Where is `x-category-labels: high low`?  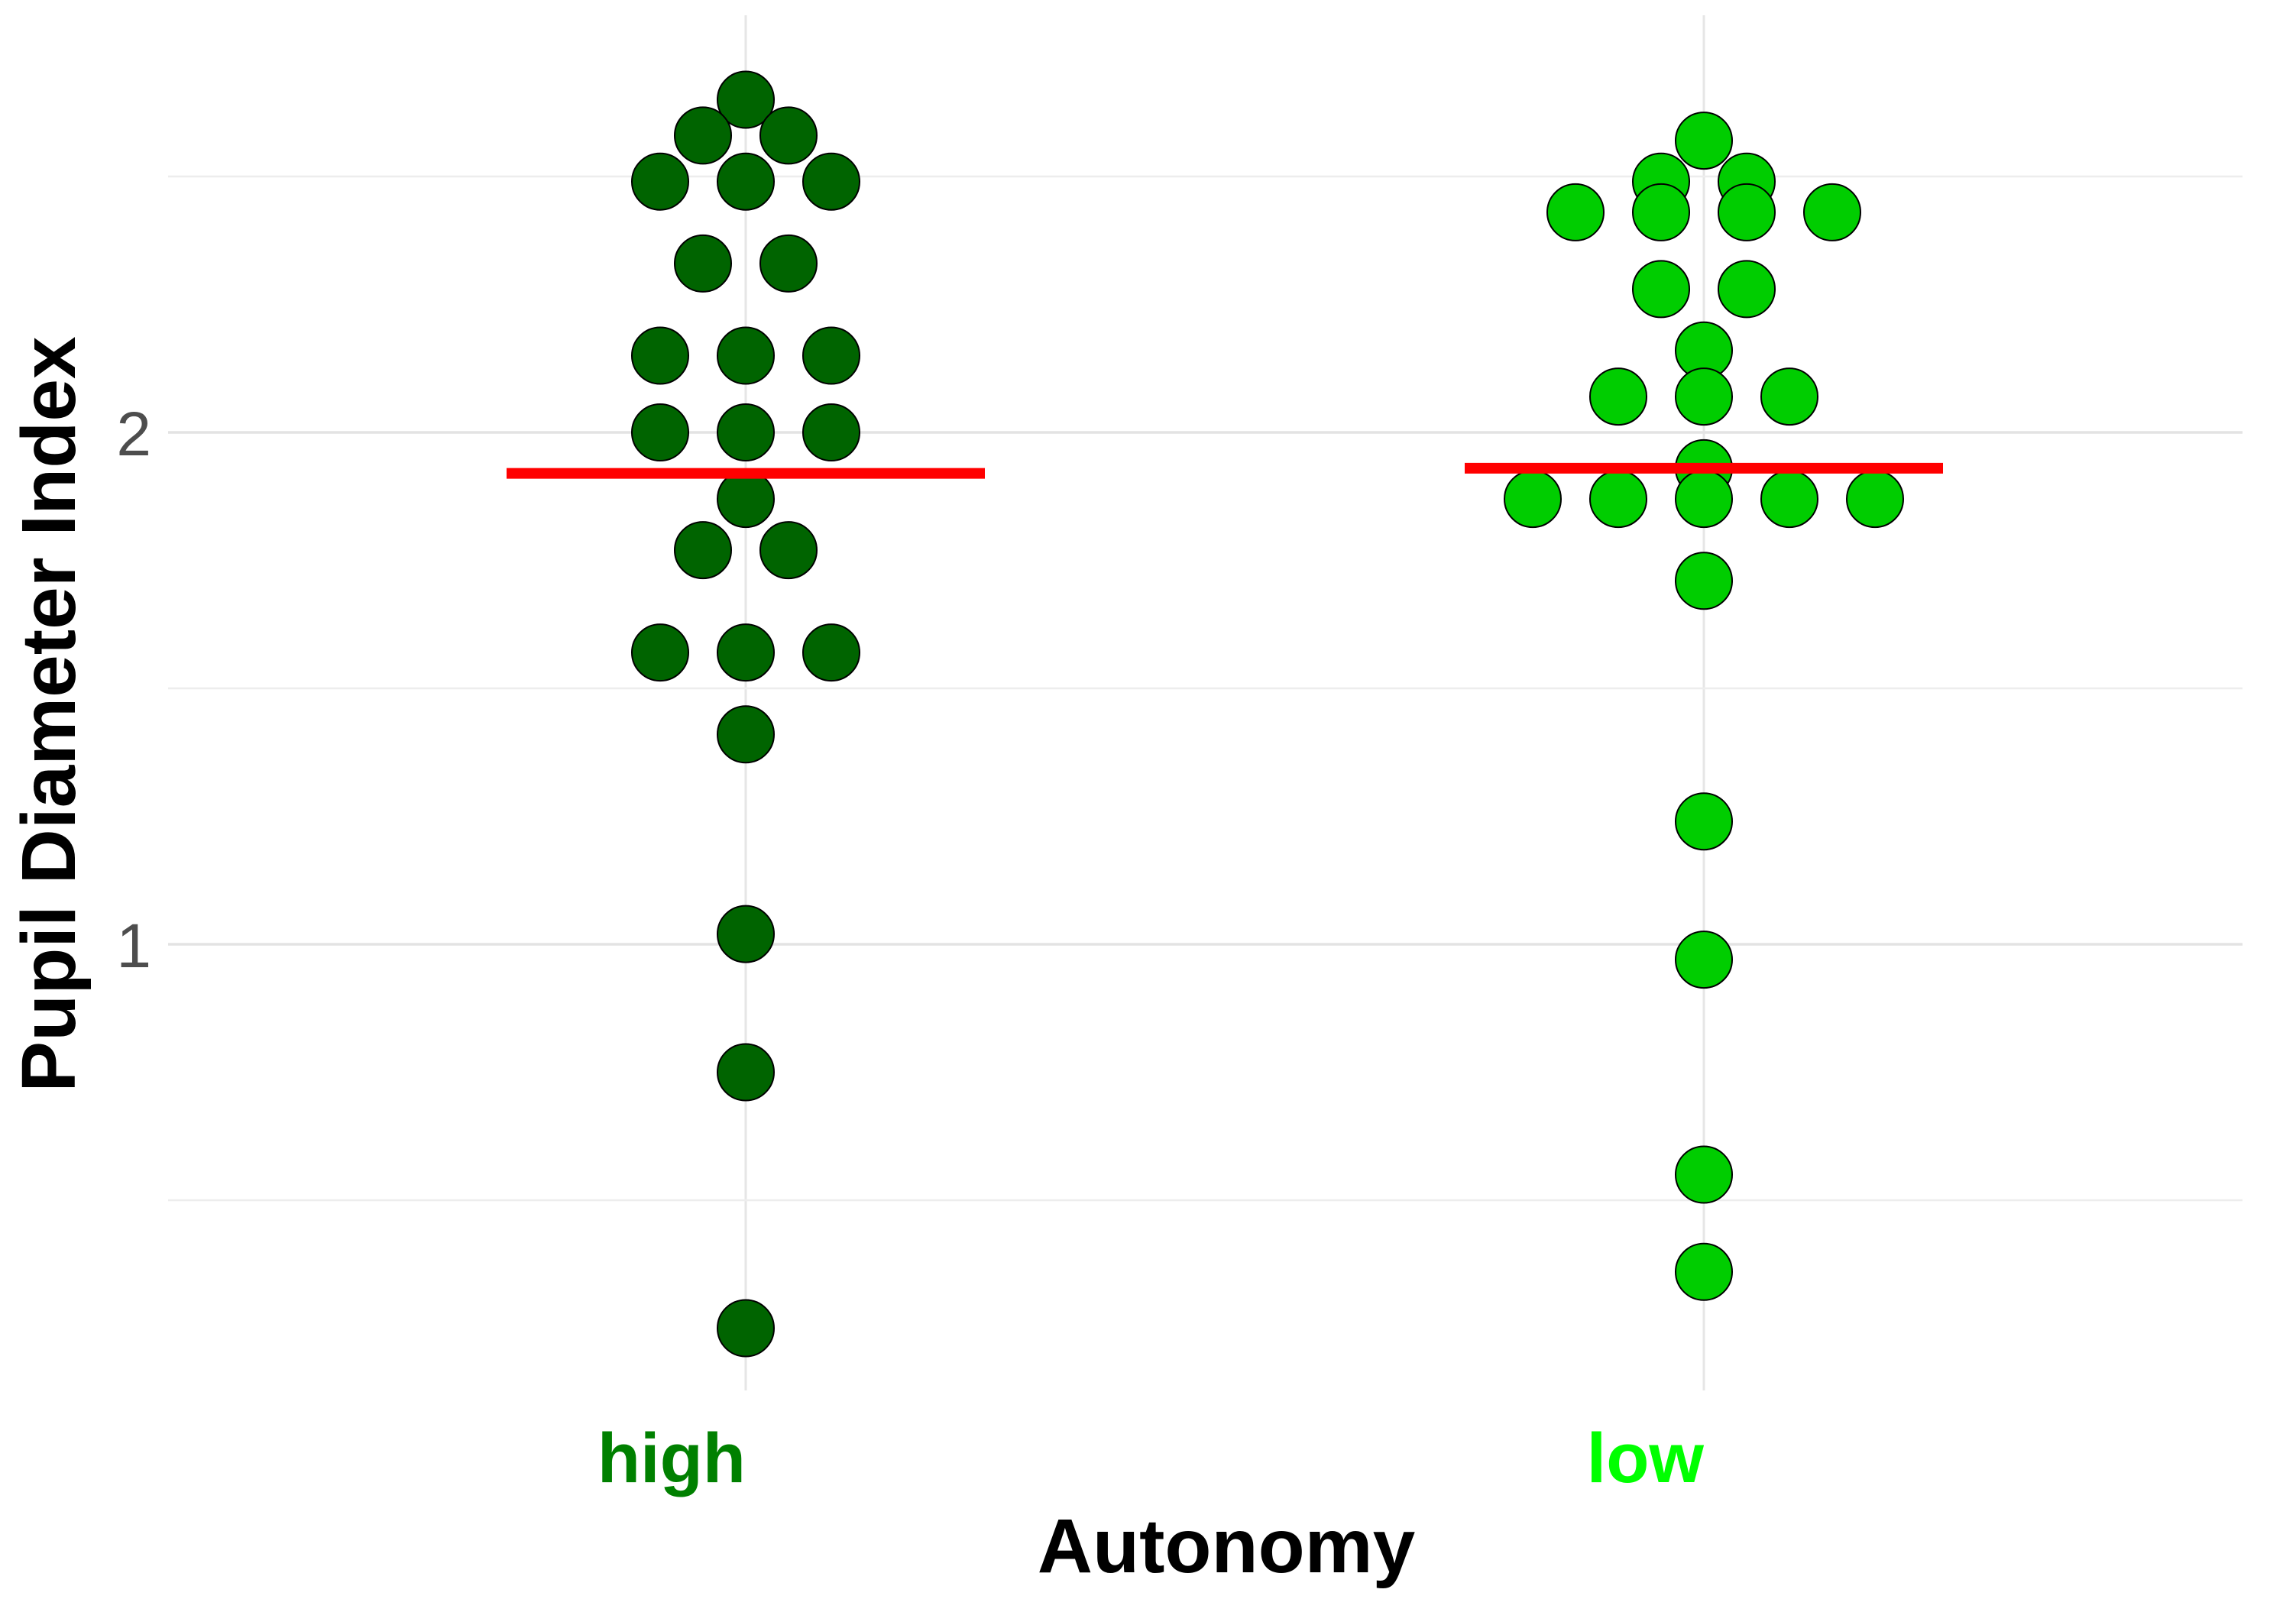 x-category-labels: high low is located at coordinates (1151, 1458).